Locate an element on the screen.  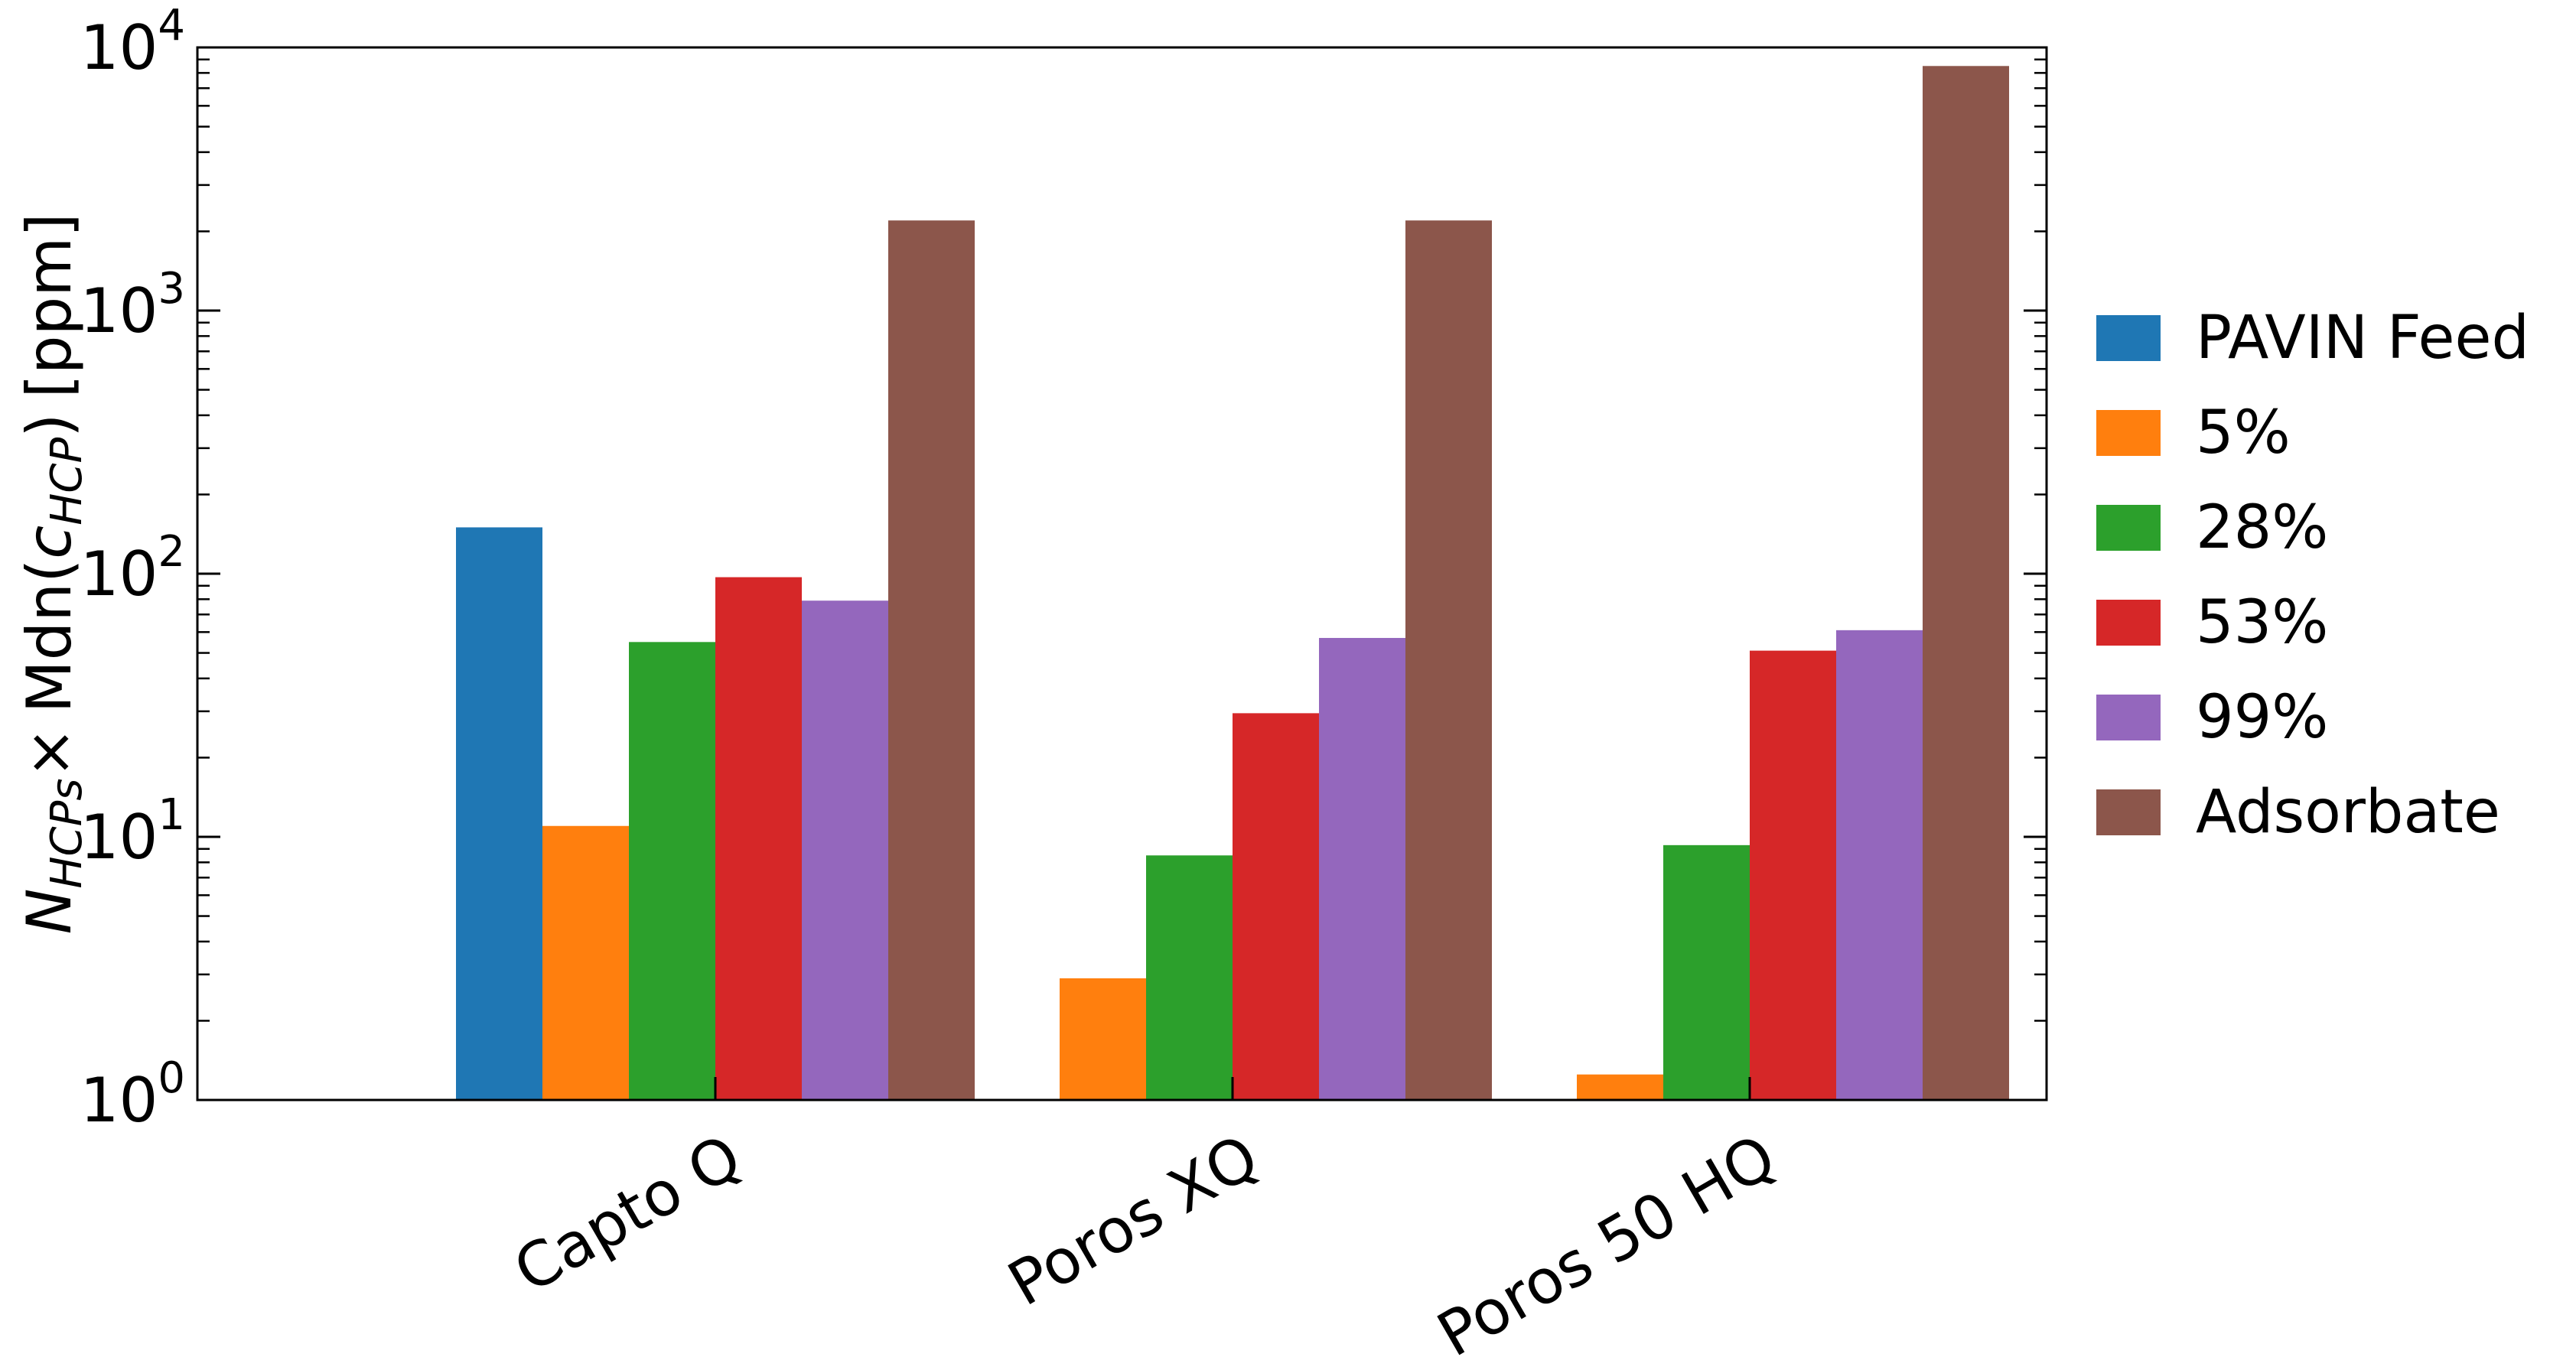
legend-label: 99% is located at coordinates (2263, 717).